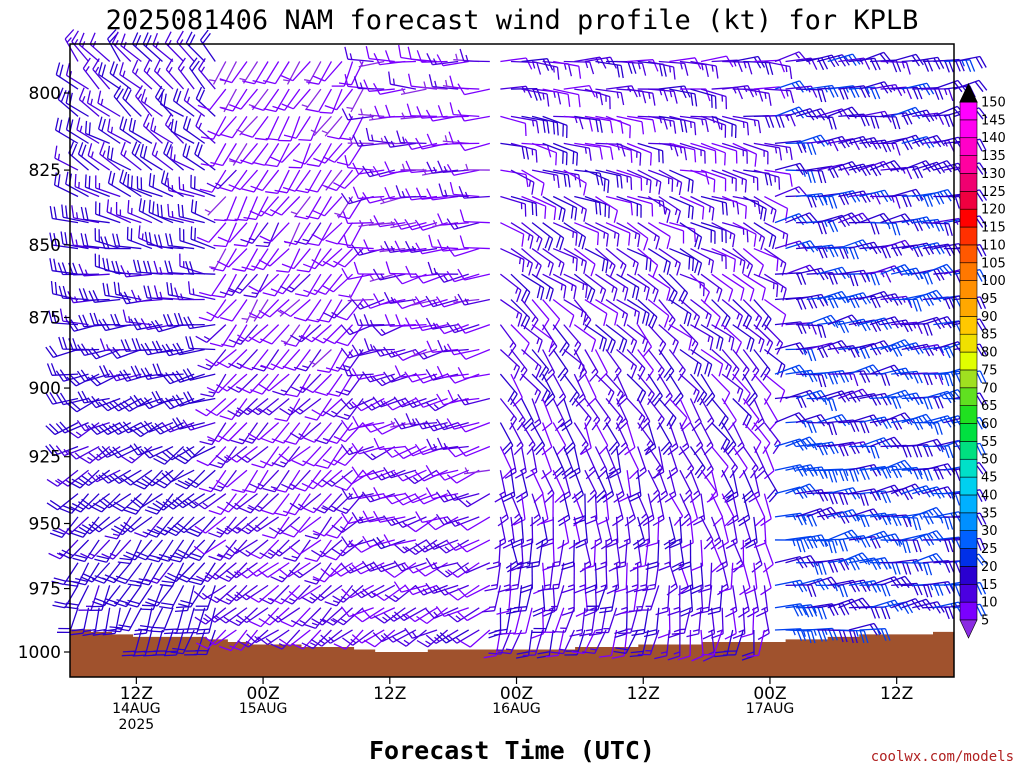 The height and width of the screenshot is (768, 1024). I want to click on colorbar-top-arrow, so click(968, 92).